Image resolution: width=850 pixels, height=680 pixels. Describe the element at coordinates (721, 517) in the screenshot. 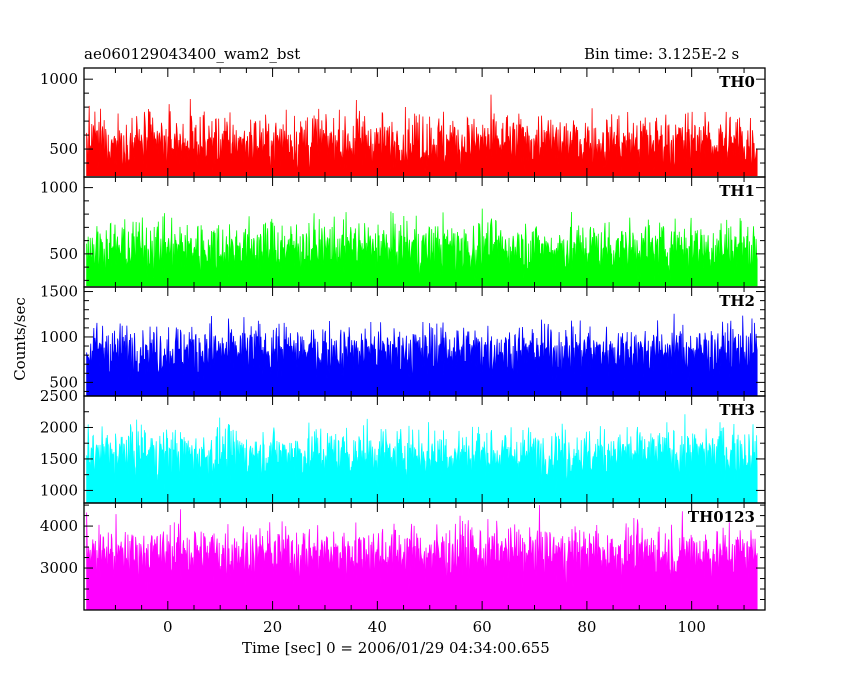

I see `panel-label-th0123: TH0123` at that location.